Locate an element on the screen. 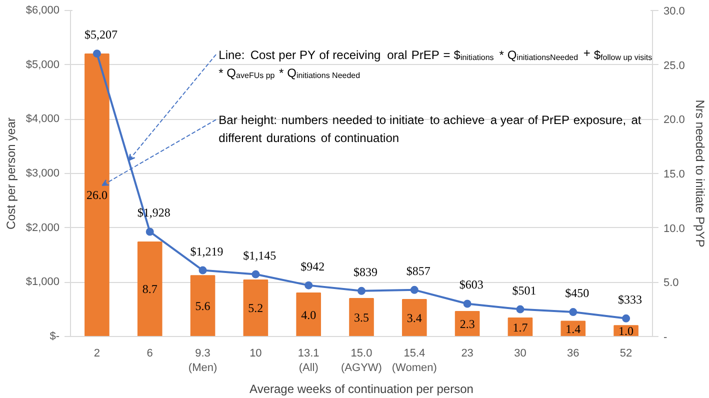  data-label: 5.6 is located at coordinates (202, 306).